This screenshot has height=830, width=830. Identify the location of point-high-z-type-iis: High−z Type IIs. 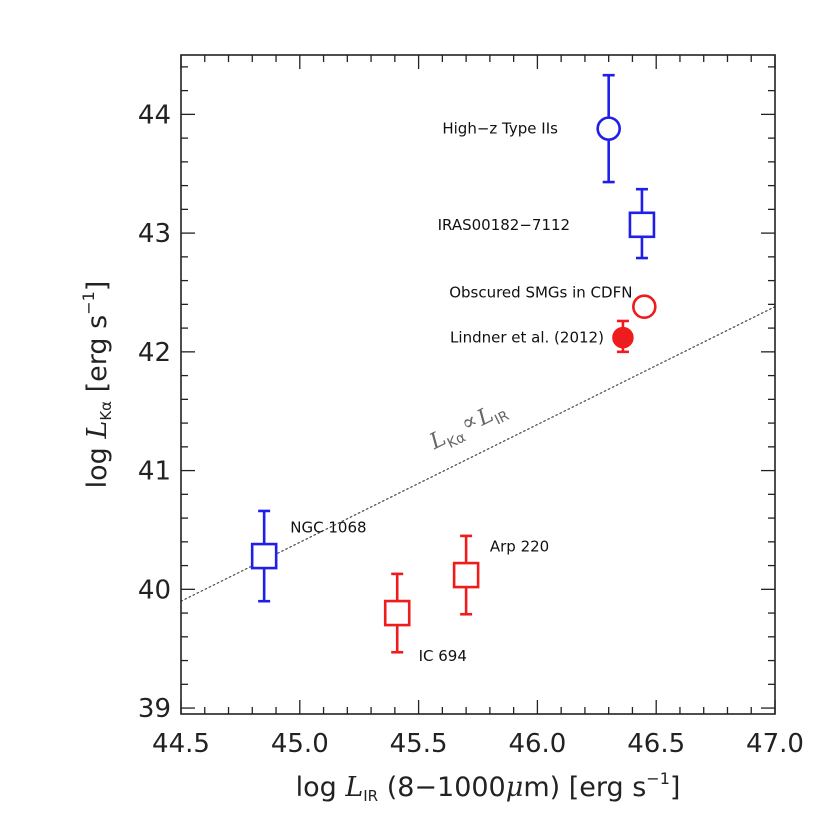
(531, 128).